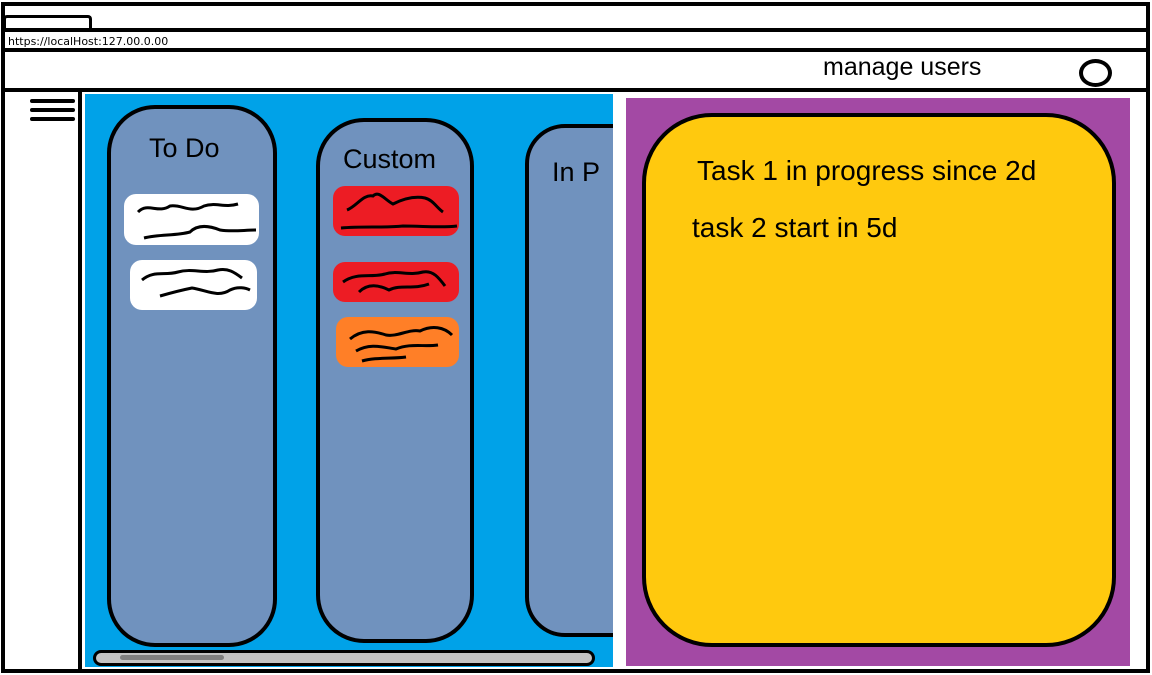 The width and height of the screenshot is (1152, 675). Describe the element at coordinates (795, 227) in the screenshot. I see `task-status-line: task 2 start in 5d` at that location.